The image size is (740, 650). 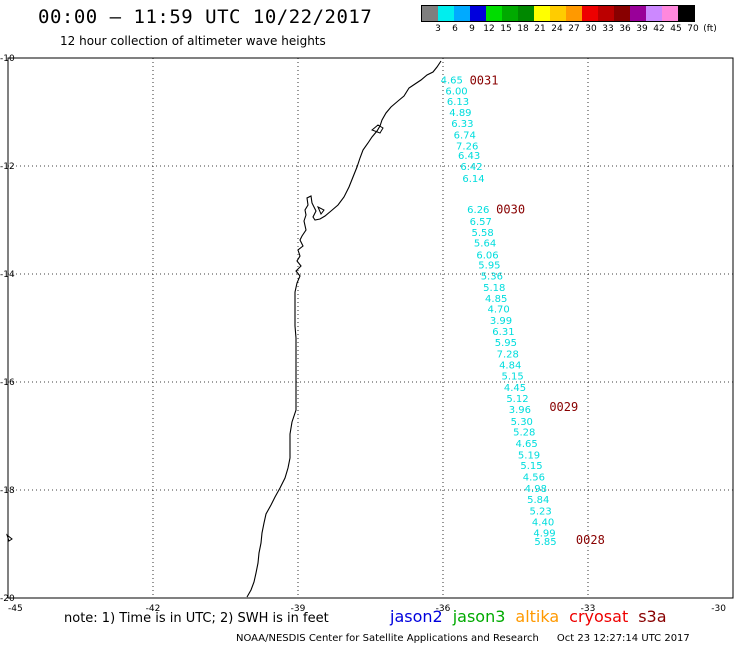 What do you see at coordinates (484, 81) in the screenshot?
I see `time-marker-label: 0031` at bounding box center [484, 81].